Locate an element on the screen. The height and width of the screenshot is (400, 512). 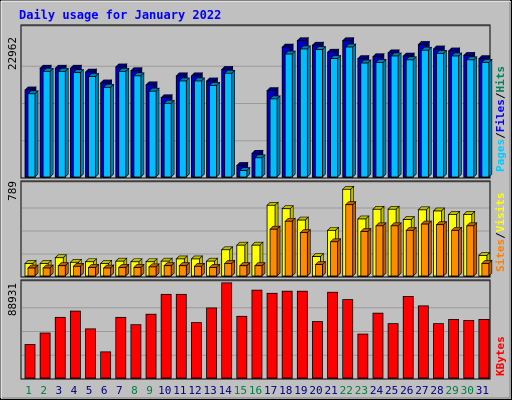
legend-kbytes: KBytes is located at coordinates (500, 356).